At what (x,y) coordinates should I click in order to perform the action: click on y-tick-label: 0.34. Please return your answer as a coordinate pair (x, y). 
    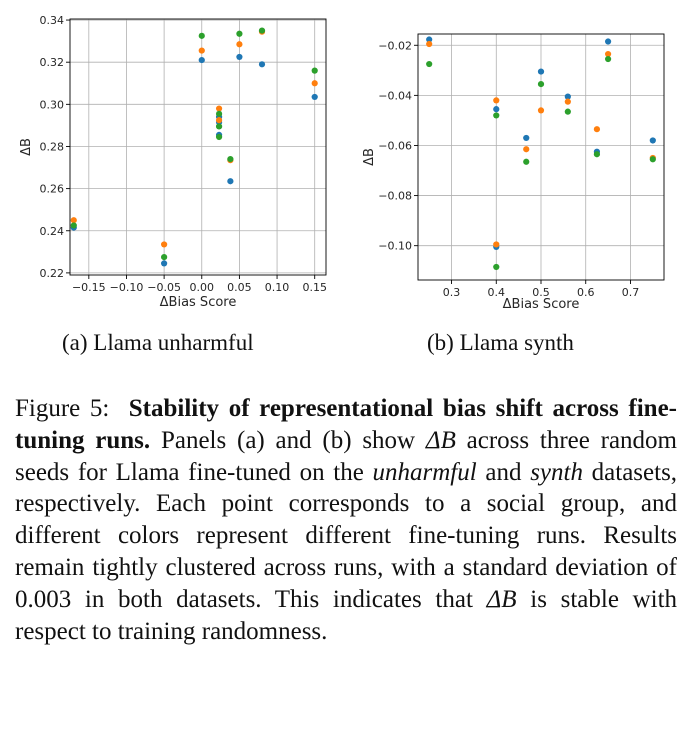
    Looking at the image, I should click on (52, 20).